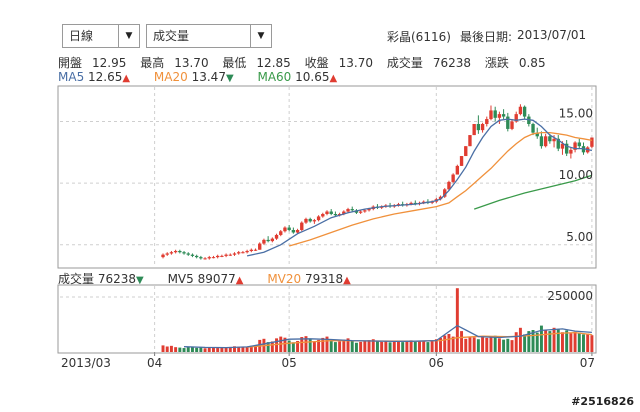 This screenshot has width=640, height=412. I want to click on high-value: 13.70, so click(191, 63).